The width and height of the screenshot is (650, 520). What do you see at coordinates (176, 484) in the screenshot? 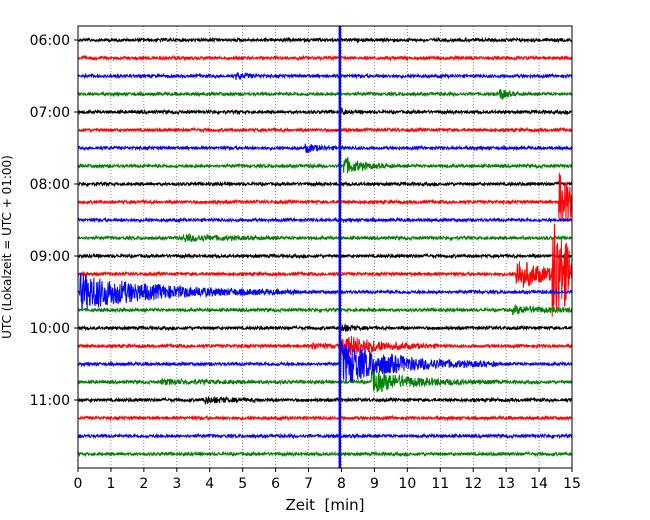
I see `x-tick-label: 3` at bounding box center [176, 484].